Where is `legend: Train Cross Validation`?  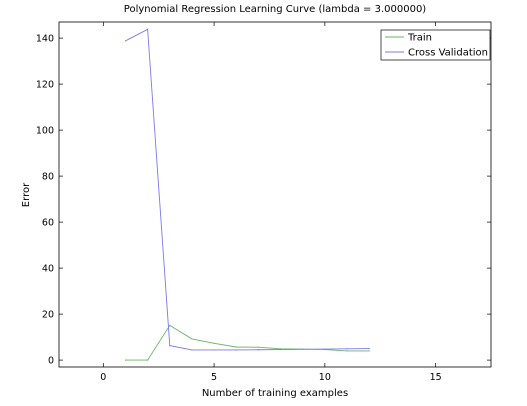 legend: Train Cross Validation is located at coordinates (435, 45).